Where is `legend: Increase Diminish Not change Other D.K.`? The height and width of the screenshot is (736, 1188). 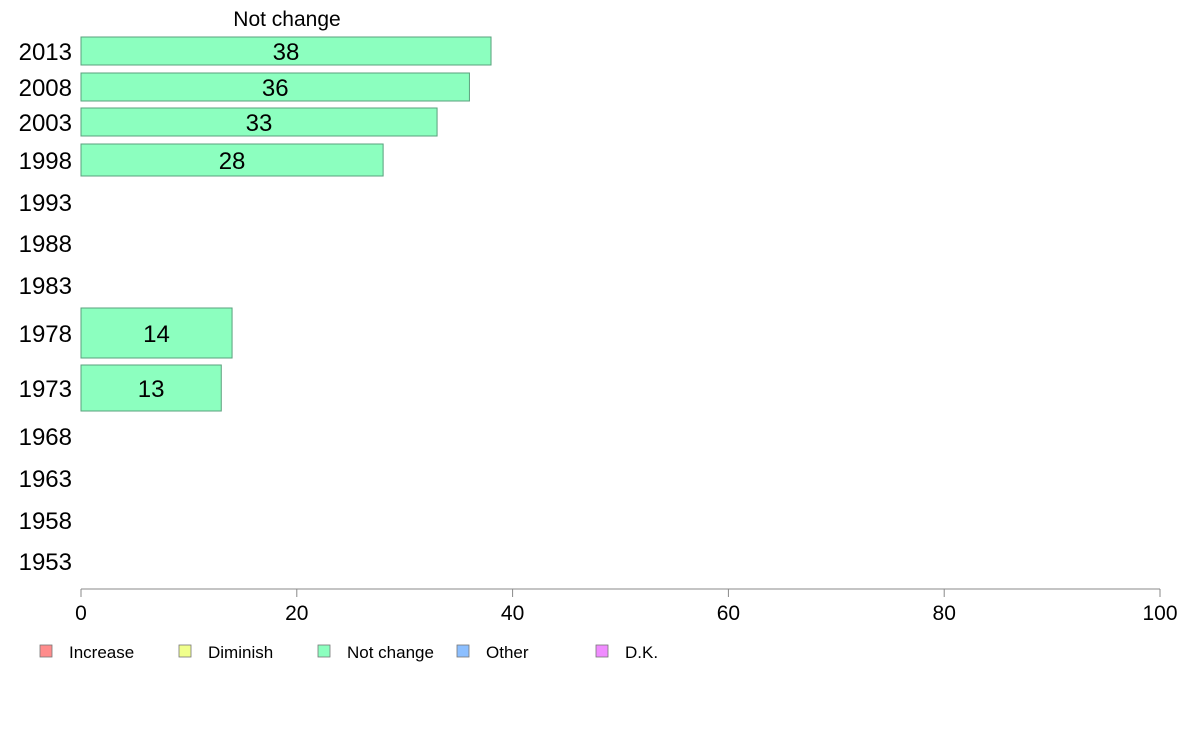
legend: Increase Diminish Not change Other D.K. is located at coordinates (348, 652).